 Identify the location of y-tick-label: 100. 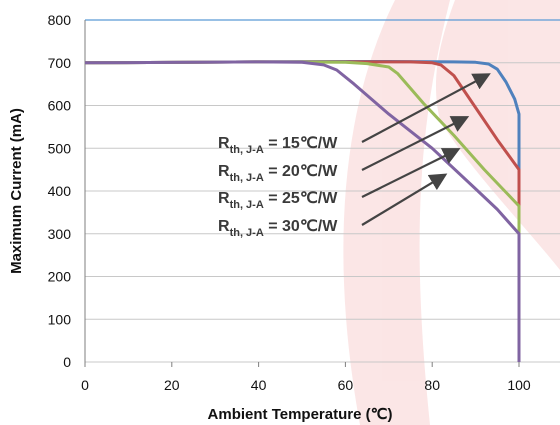
(60, 319).